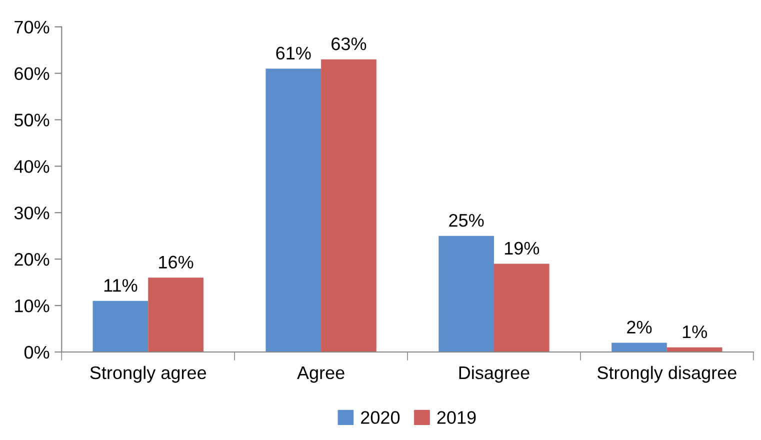 This screenshot has height=440, width=761. Describe the element at coordinates (293, 53) in the screenshot. I see `data-label: 61%` at that location.